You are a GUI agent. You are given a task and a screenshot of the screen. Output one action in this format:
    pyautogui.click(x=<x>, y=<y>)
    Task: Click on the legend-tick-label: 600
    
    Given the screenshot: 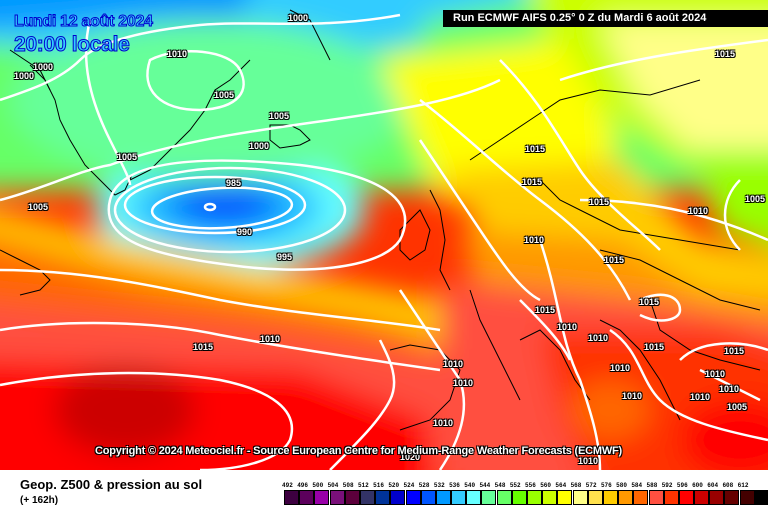 What is the action you would take?
    pyautogui.click(x=697, y=485)
    